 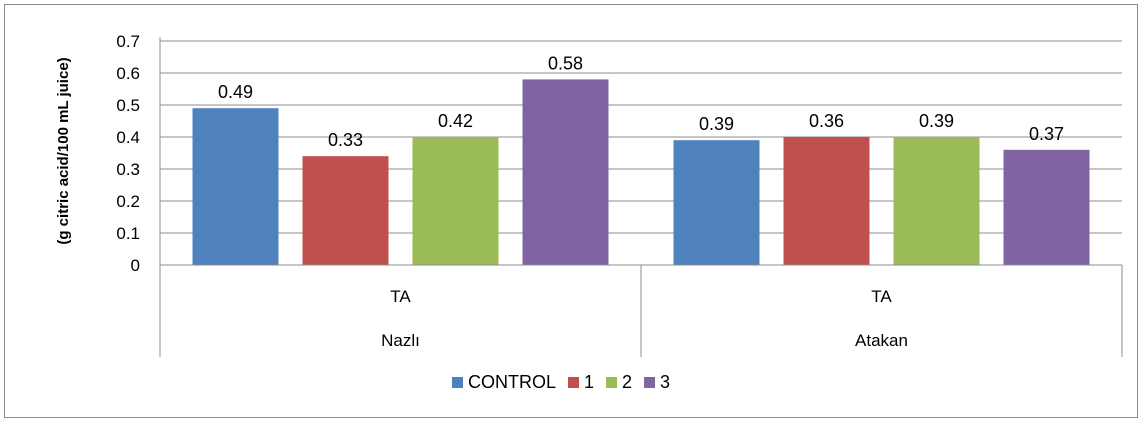 What do you see at coordinates (589, 382) in the screenshot?
I see `legend-label: 1` at bounding box center [589, 382].